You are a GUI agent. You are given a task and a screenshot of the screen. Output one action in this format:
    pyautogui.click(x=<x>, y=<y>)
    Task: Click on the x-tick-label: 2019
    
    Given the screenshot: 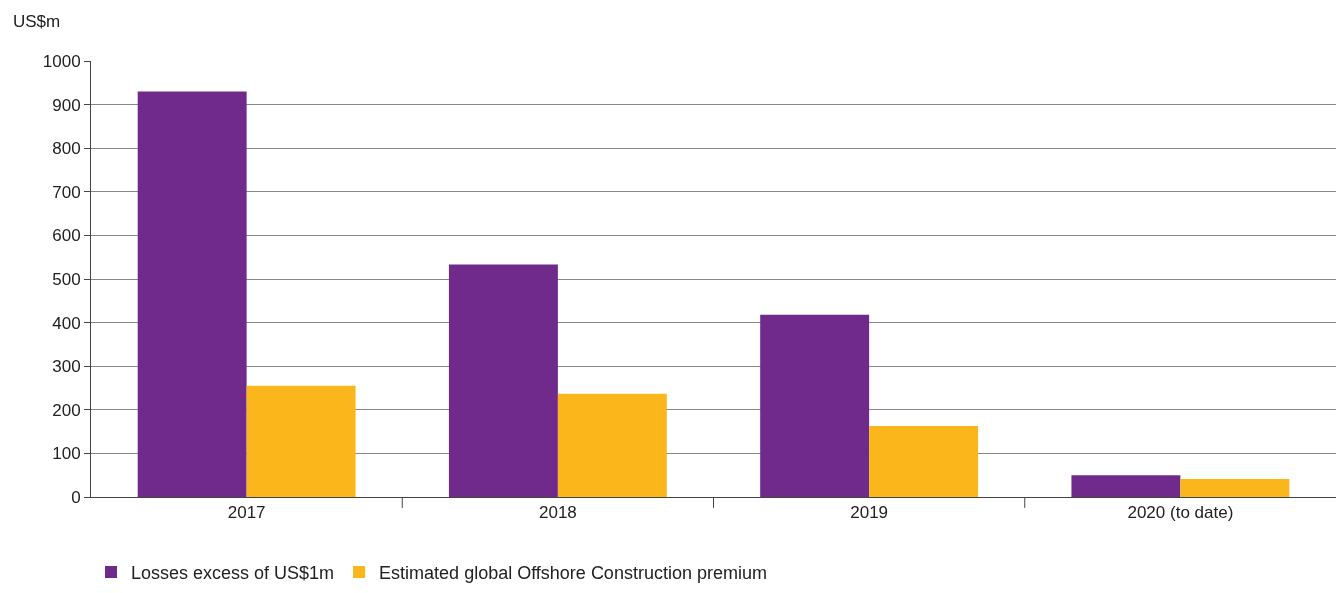 What is the action you would take?
    pyautogui.click(x=869, y=513)
    